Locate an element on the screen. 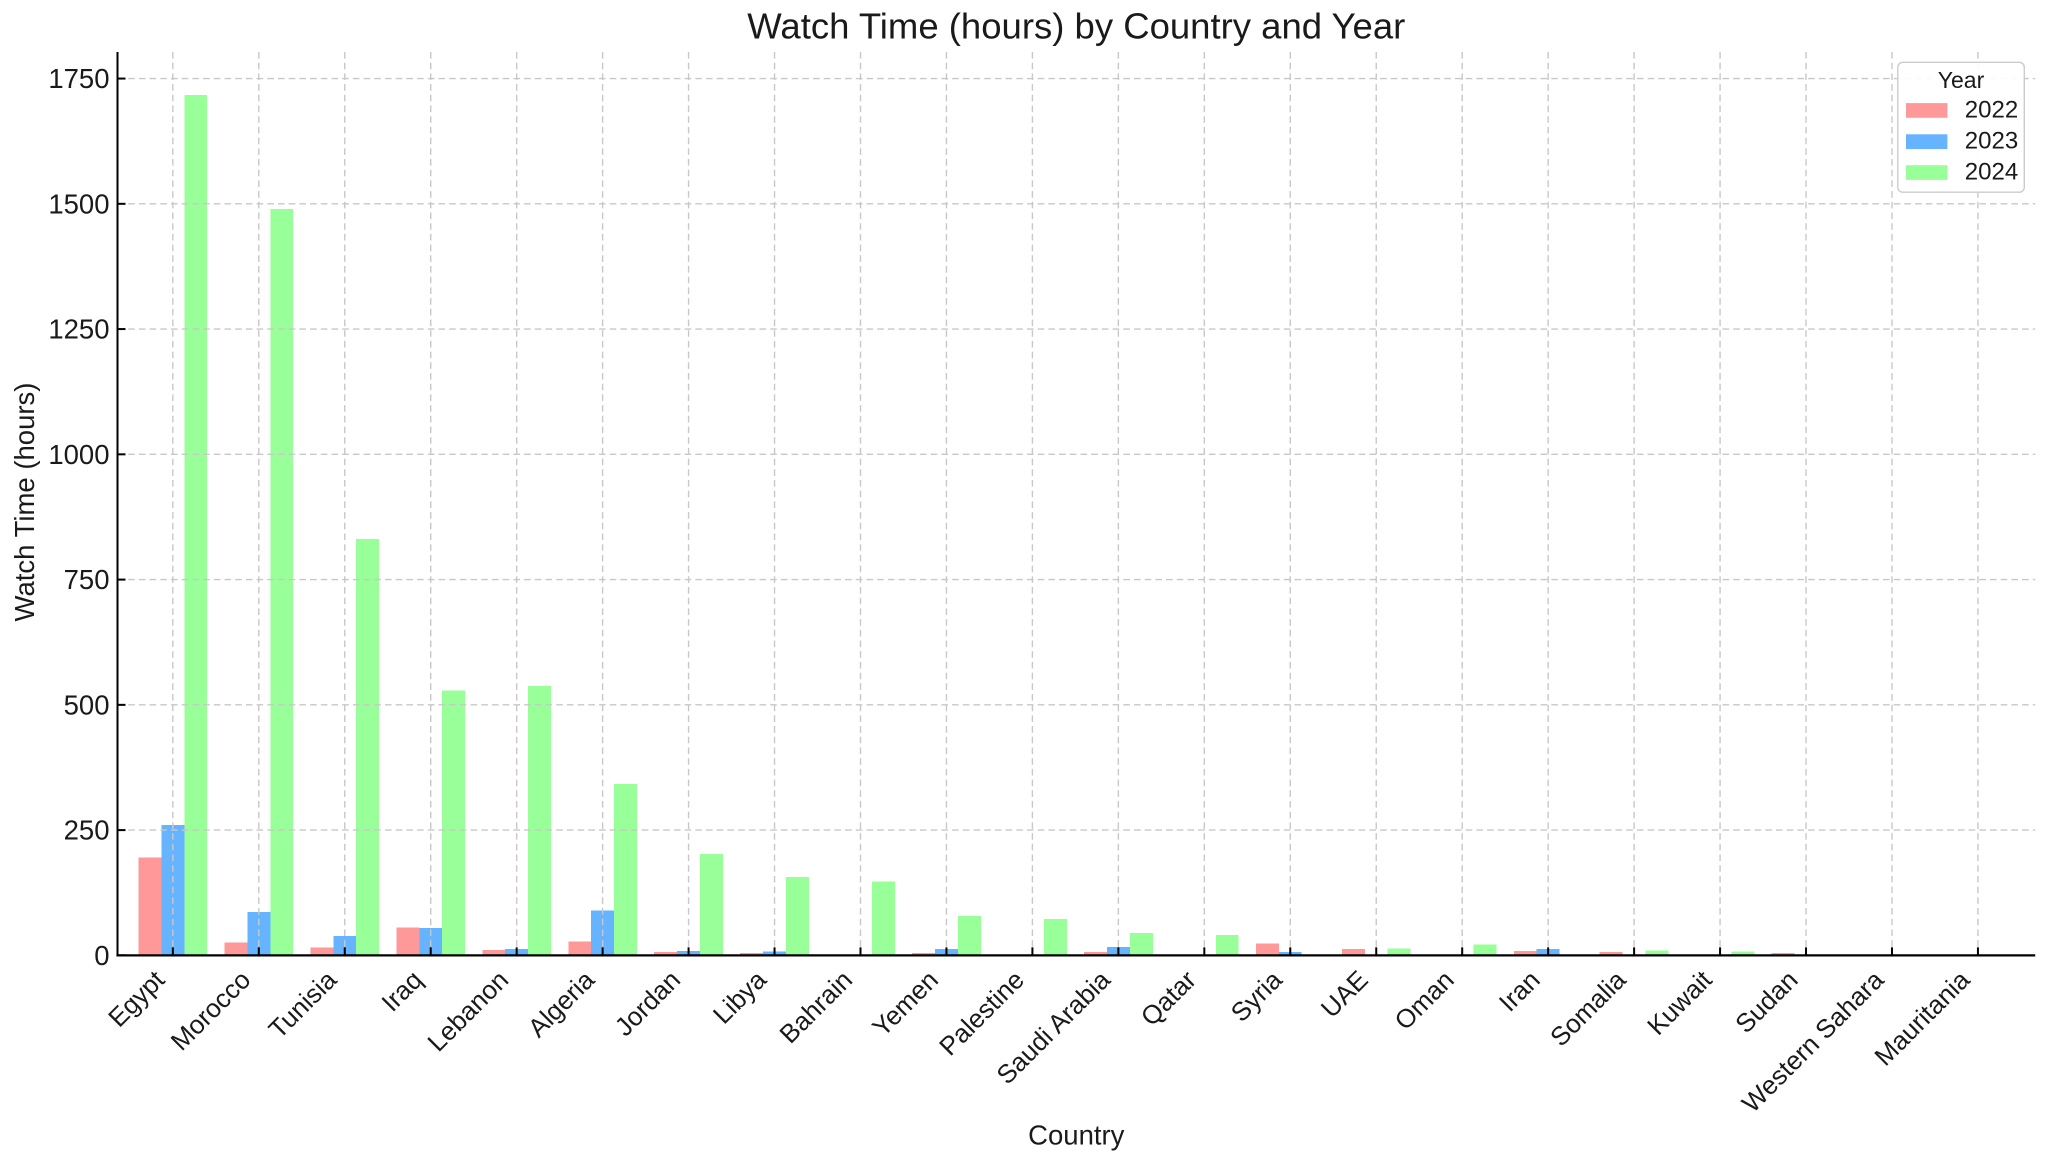 Image resolution: width=2048 pixels, height=1164 pixels. svg-text: 0 is located at coordinates (101, 955).